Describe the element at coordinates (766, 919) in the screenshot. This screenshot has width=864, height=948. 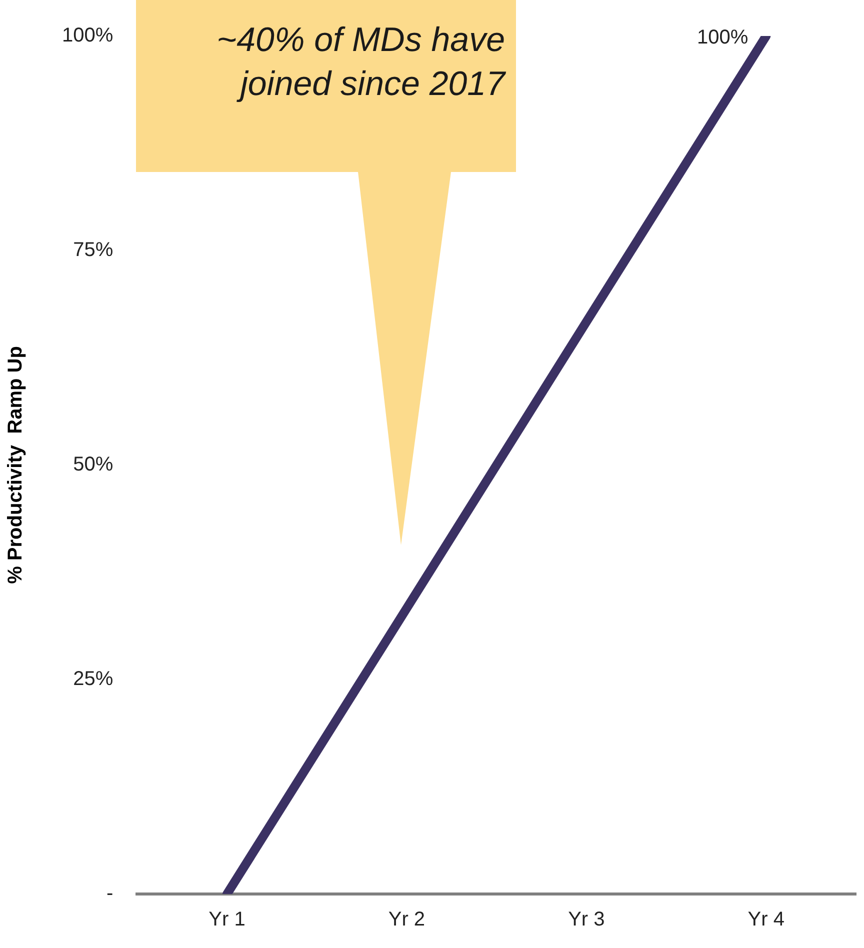
I see `x-tick-label: Yr 4` at that location.